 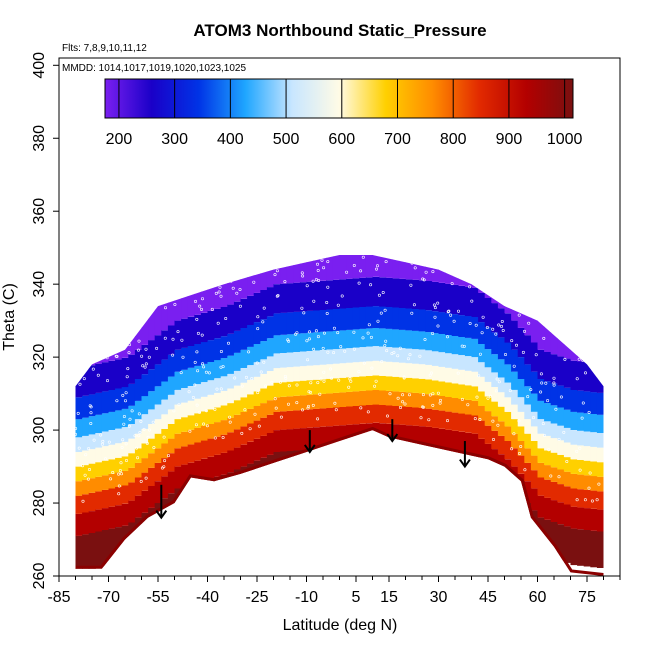 I want to click on x-tick-label: -70, so click(x=108, y=597).